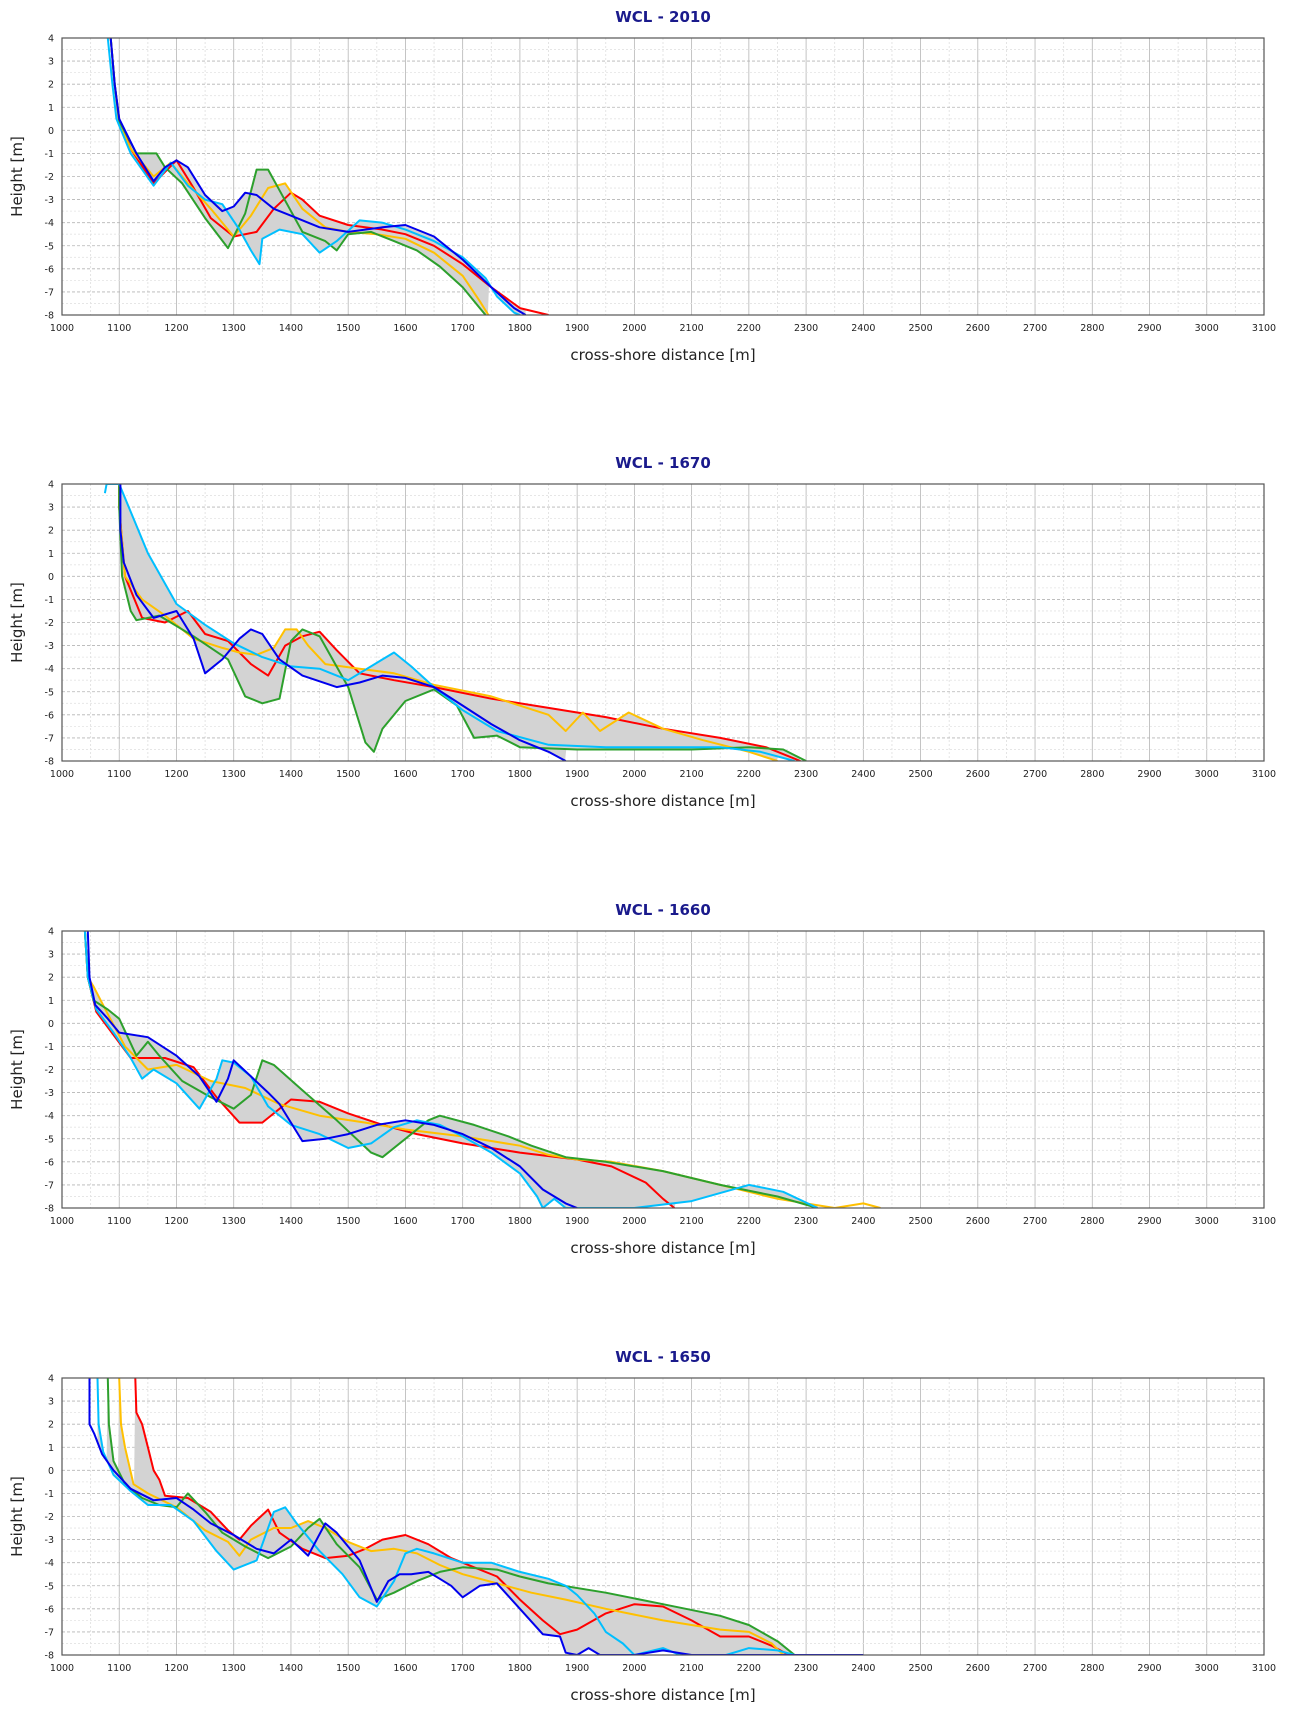  I want to click on y-tick-label: -5, so click(49, 1586).